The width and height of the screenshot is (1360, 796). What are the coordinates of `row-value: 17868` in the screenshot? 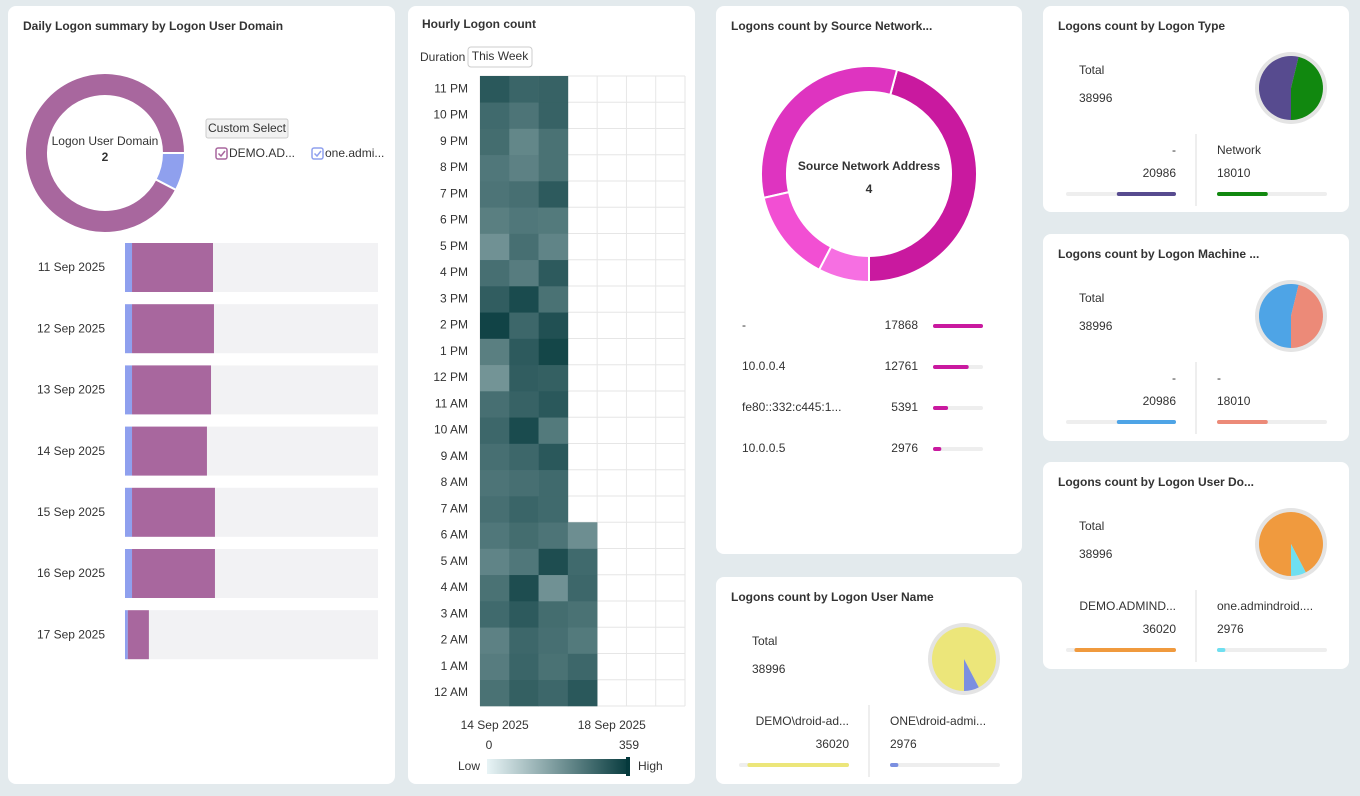 It's located at (902, 325).